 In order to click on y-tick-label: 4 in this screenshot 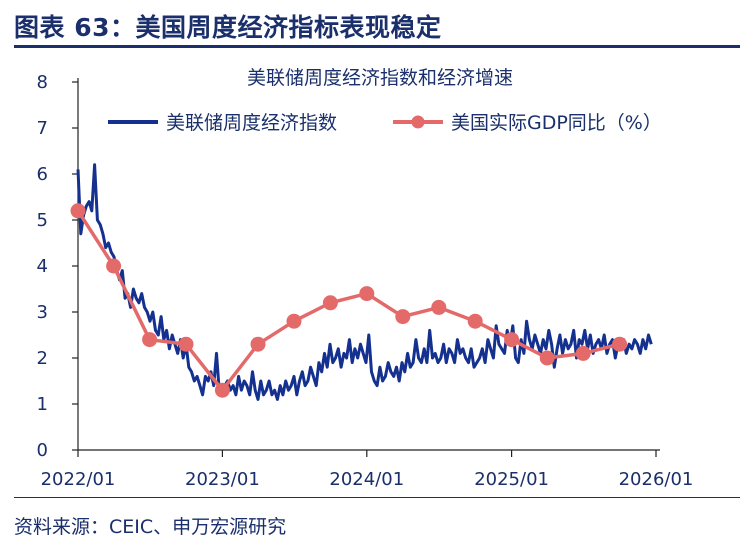, I will do `click(42, 266)`.